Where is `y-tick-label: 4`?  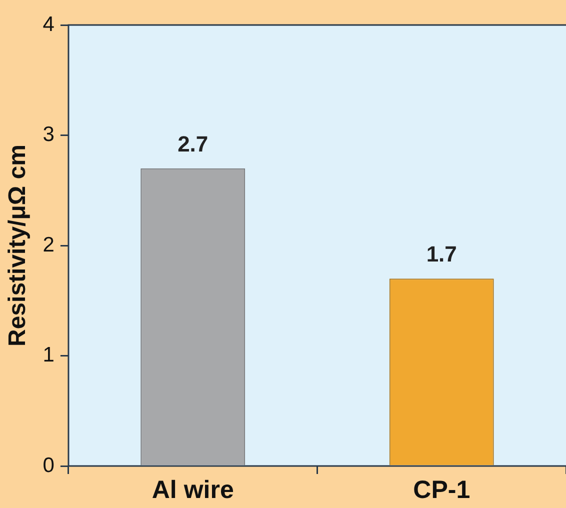
y-tick-label: 4 is located at coordinates (48, 24).